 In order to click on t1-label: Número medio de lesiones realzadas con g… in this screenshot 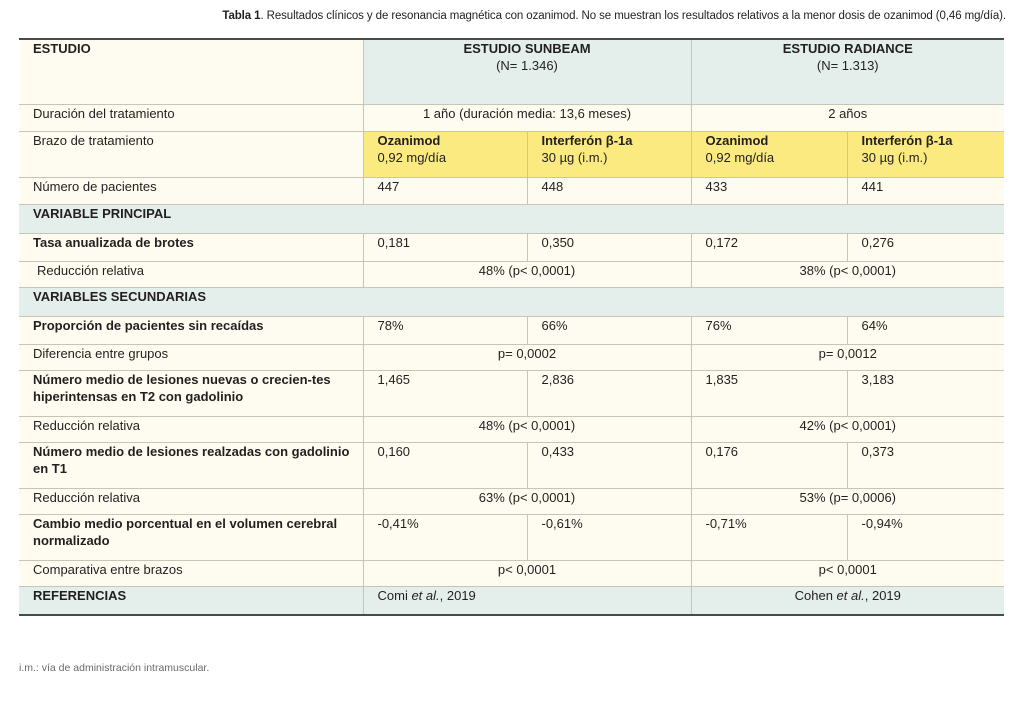, I will do `click(191, 465)`.